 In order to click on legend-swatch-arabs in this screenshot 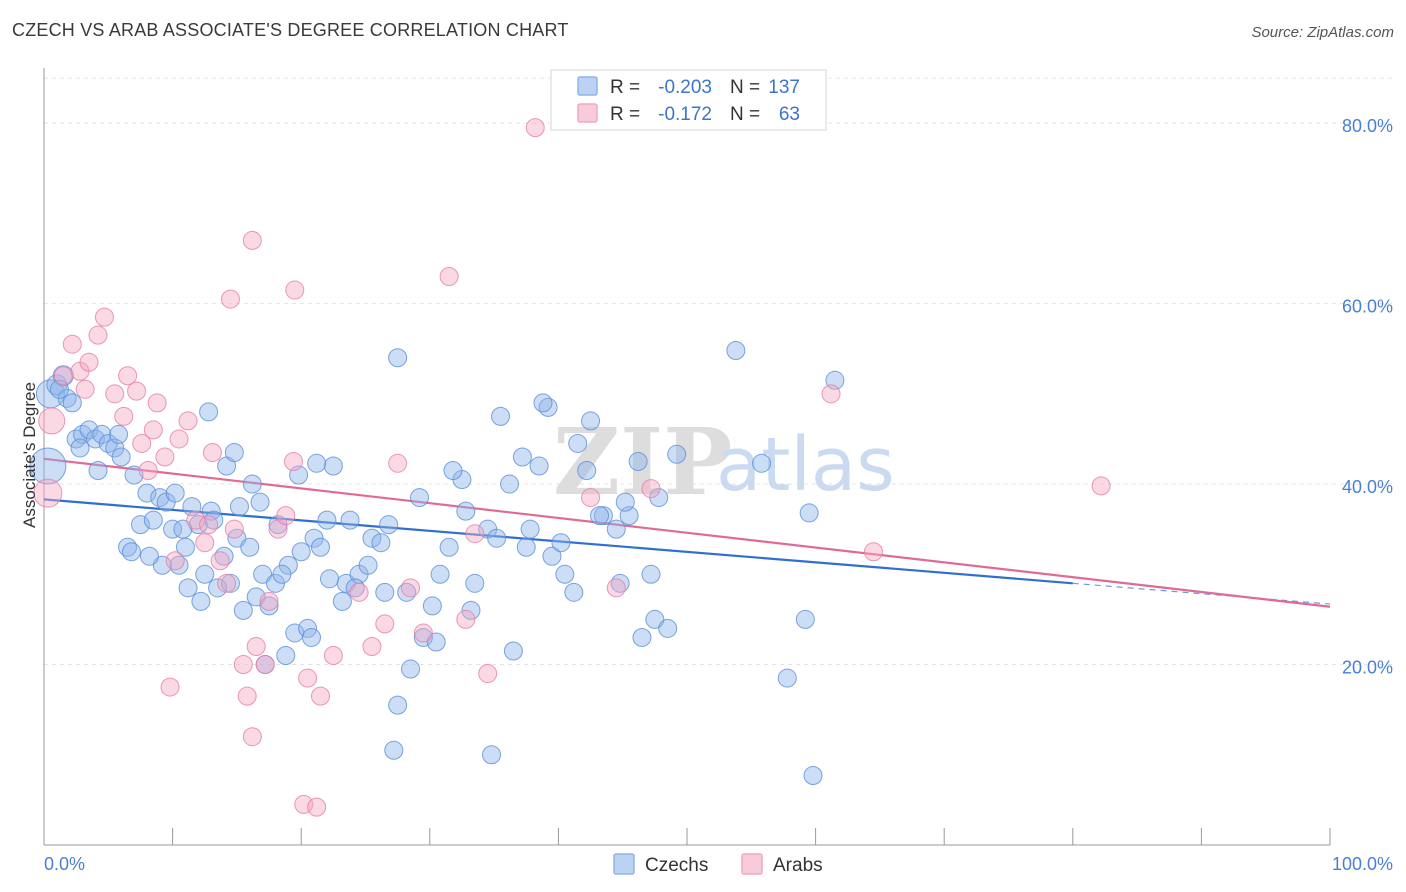, I will do `click(752, 864)`.